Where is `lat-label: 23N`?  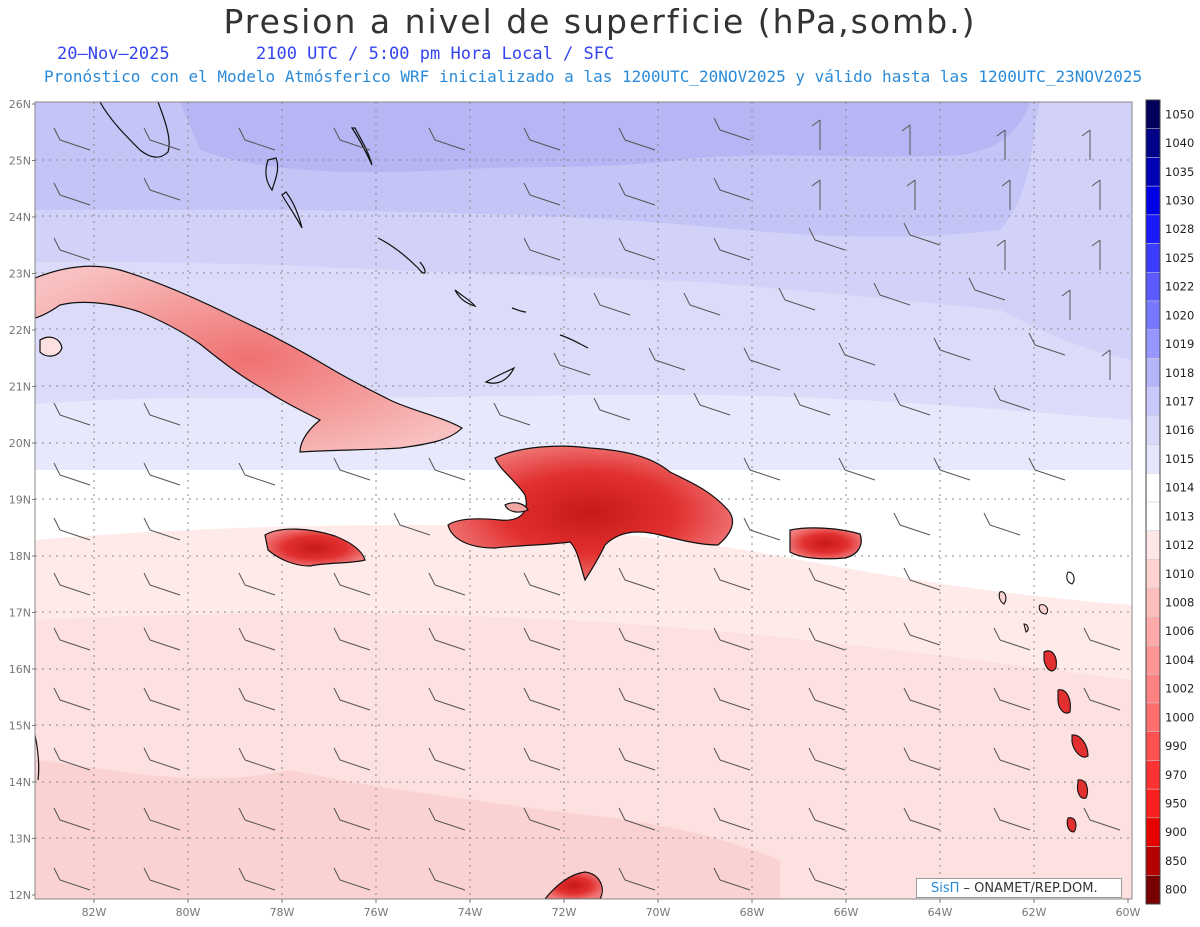 lat-label: 23N is located at coordinates (20, 274).